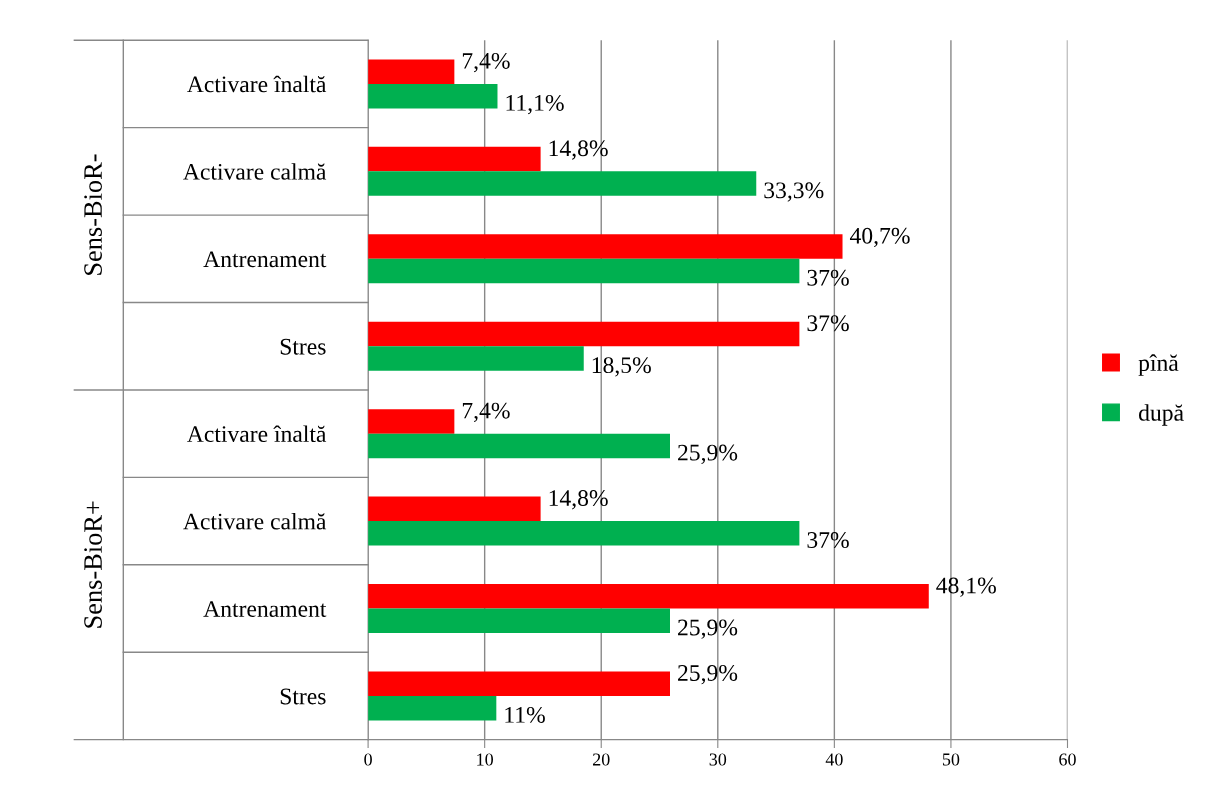 This screenshot has height=804, width=1227. Describe the element at coordinates (485, 759) in the screenshot. I see `x-tick-label: 10` at that location.